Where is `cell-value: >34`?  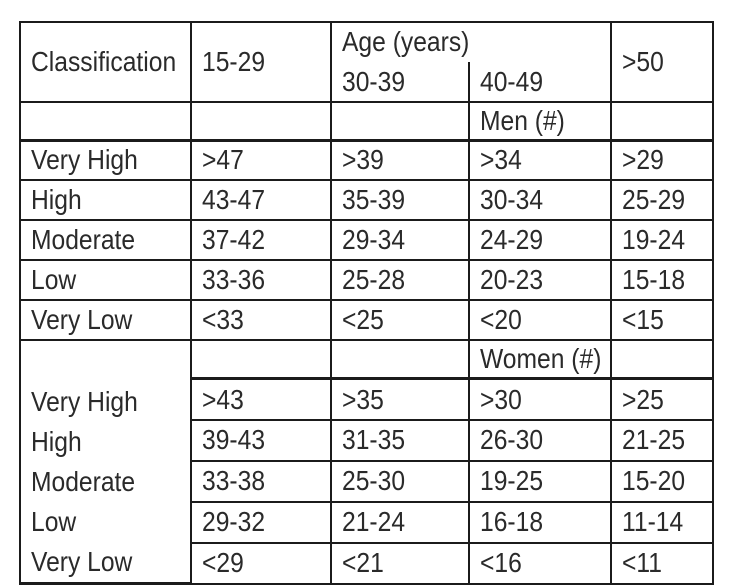 cell-value: >34 is located at coordinates (501, 160).